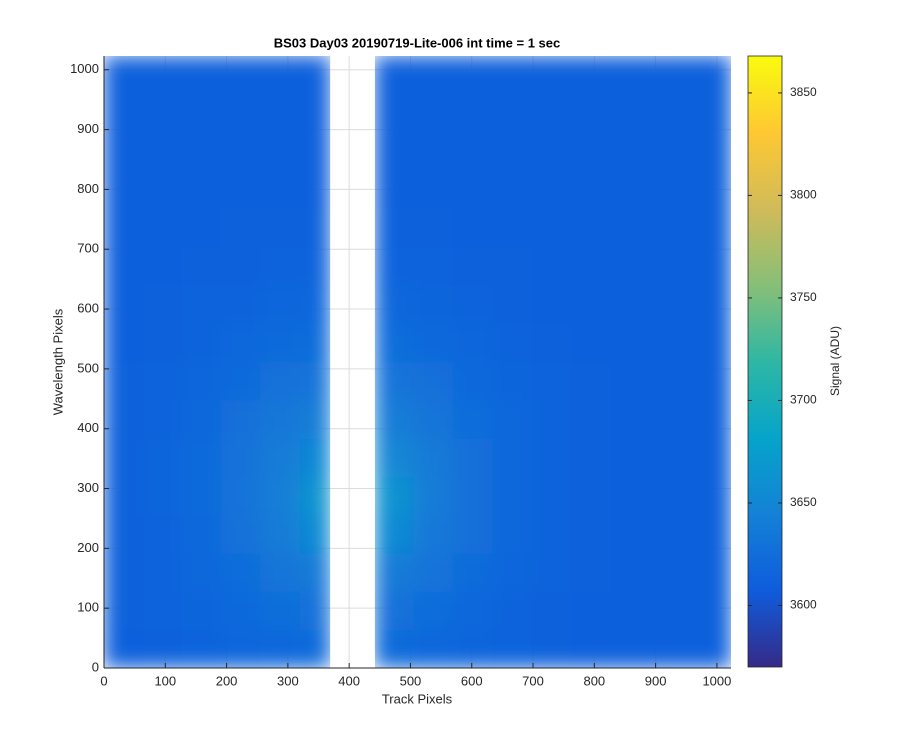  I want to click on x-tick-label: 400, so click(349, 680).